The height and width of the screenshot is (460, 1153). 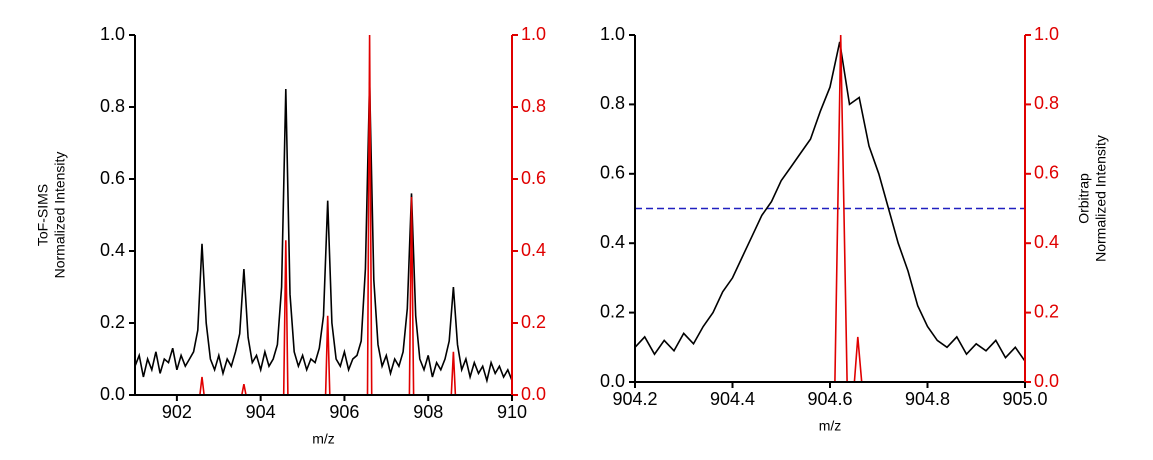 I want to click on x-tick-label: 904.2, so click(x=634, y=399).